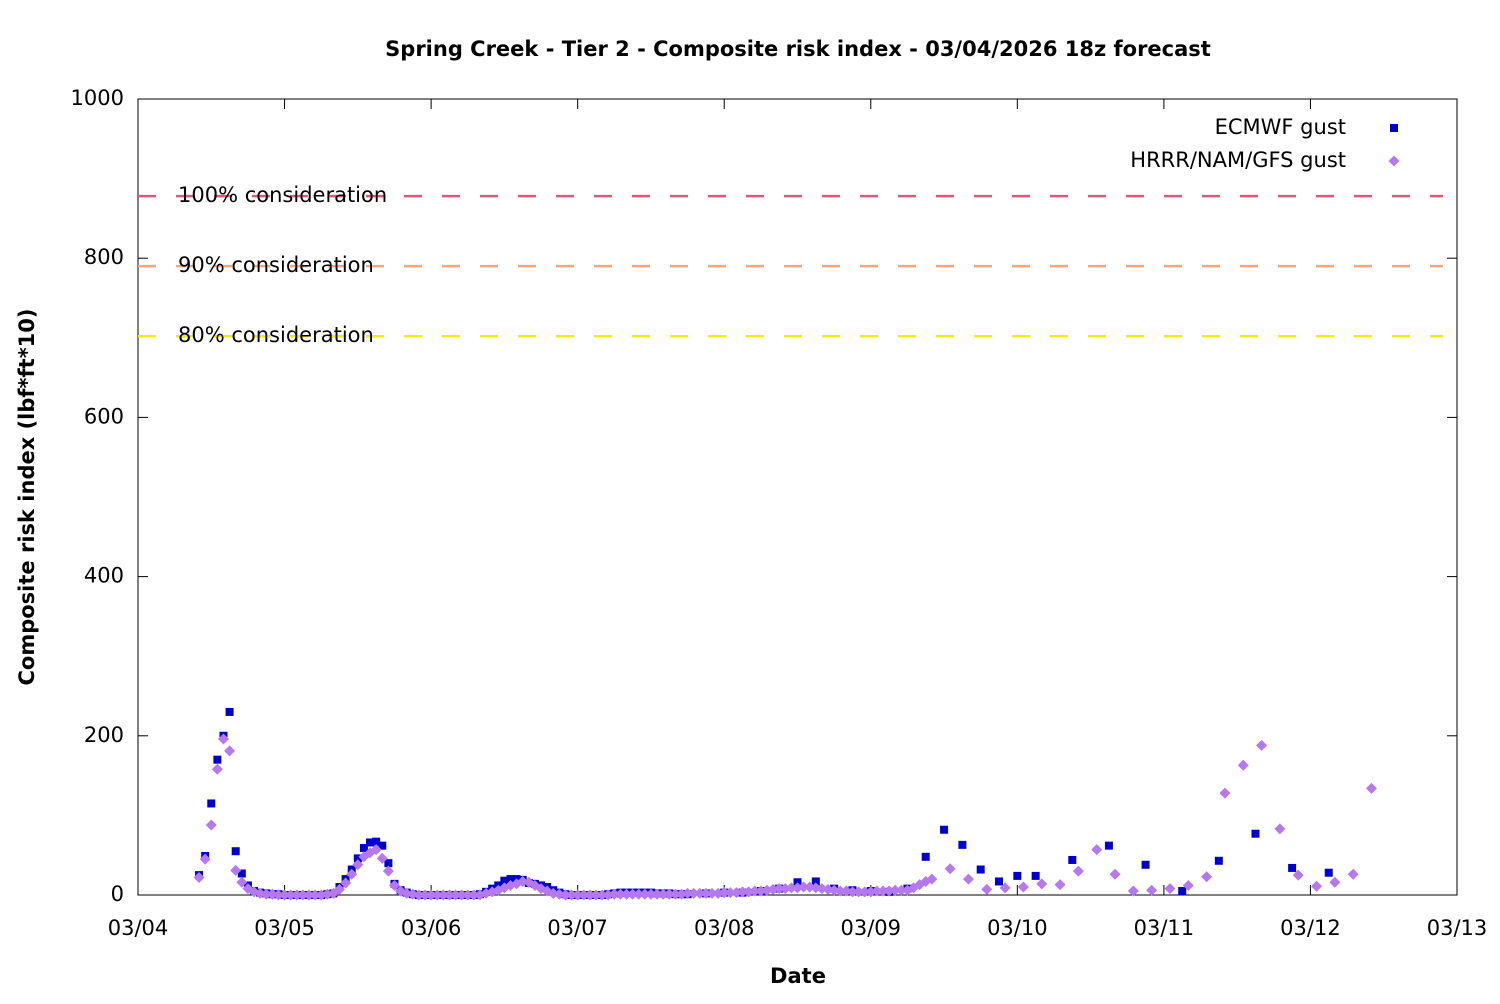  I want to click on threshold-label: 100% consideration, so click(282, 195).